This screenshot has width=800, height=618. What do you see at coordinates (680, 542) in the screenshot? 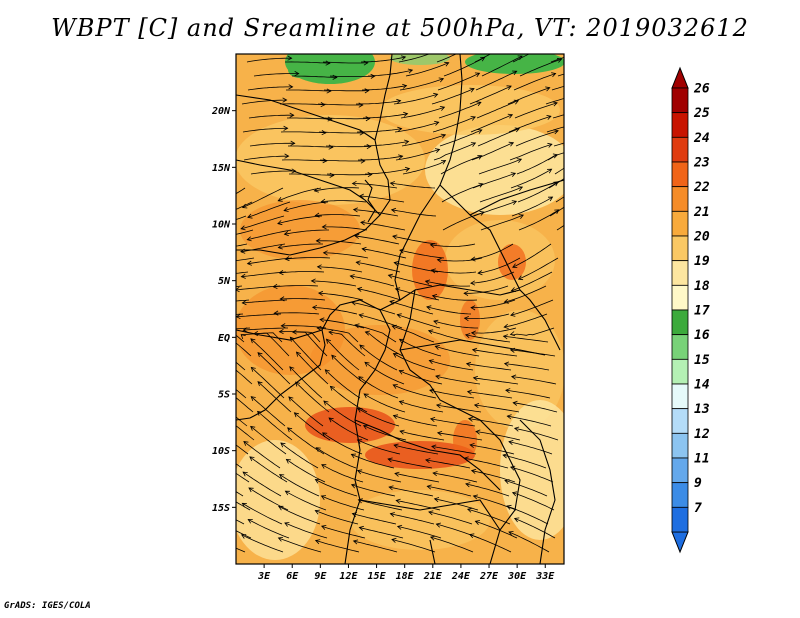
I see `colorbar-bottom-arrow` at bounding box center [680, 542].